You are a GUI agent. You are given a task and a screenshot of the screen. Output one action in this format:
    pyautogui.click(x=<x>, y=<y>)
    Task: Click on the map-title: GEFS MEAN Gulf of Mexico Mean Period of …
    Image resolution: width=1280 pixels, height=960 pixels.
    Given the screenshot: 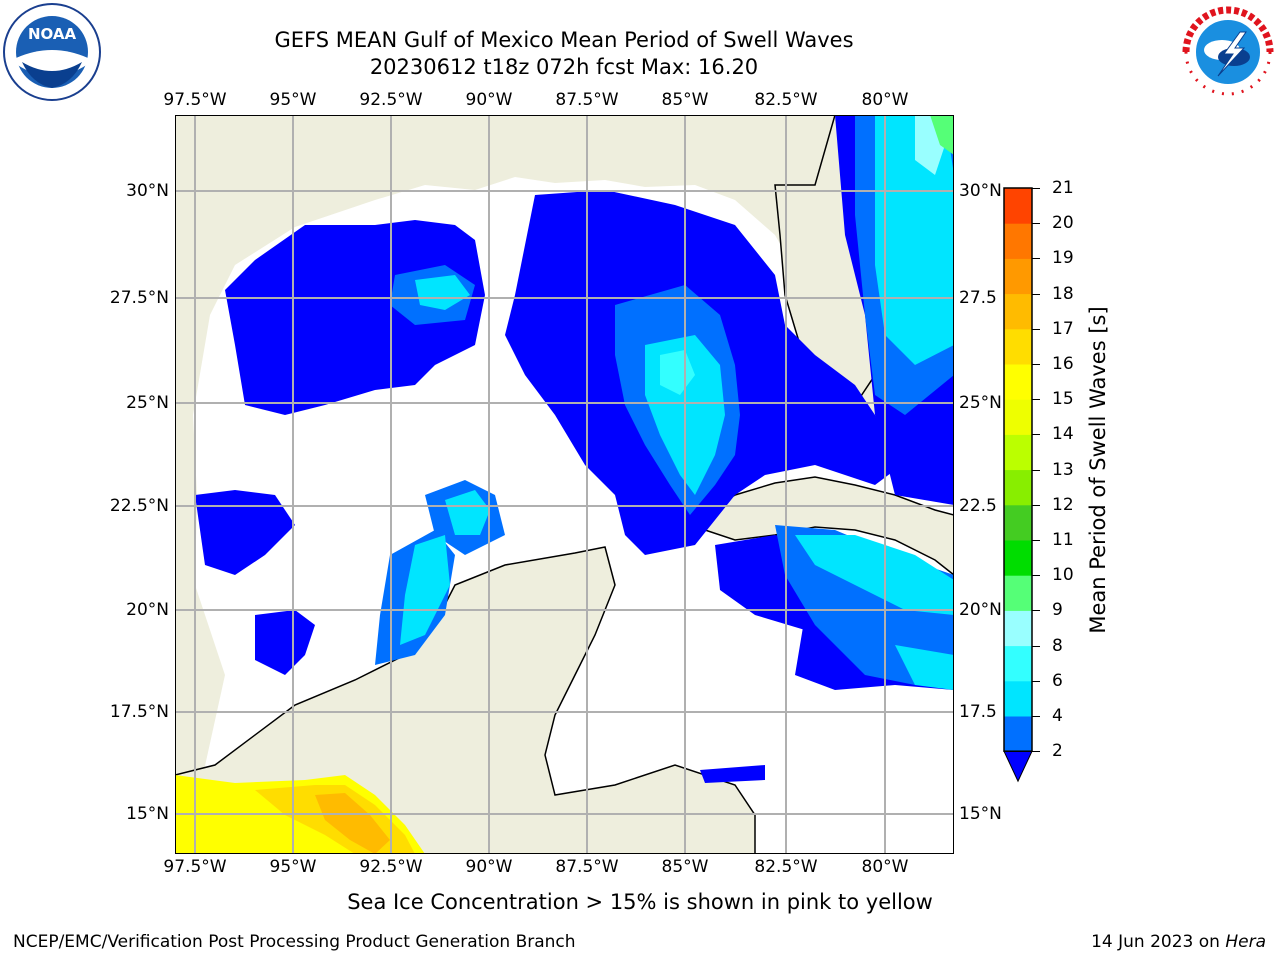 What is the action you would take?
    pyautogui.click(x=564, y=40)
    